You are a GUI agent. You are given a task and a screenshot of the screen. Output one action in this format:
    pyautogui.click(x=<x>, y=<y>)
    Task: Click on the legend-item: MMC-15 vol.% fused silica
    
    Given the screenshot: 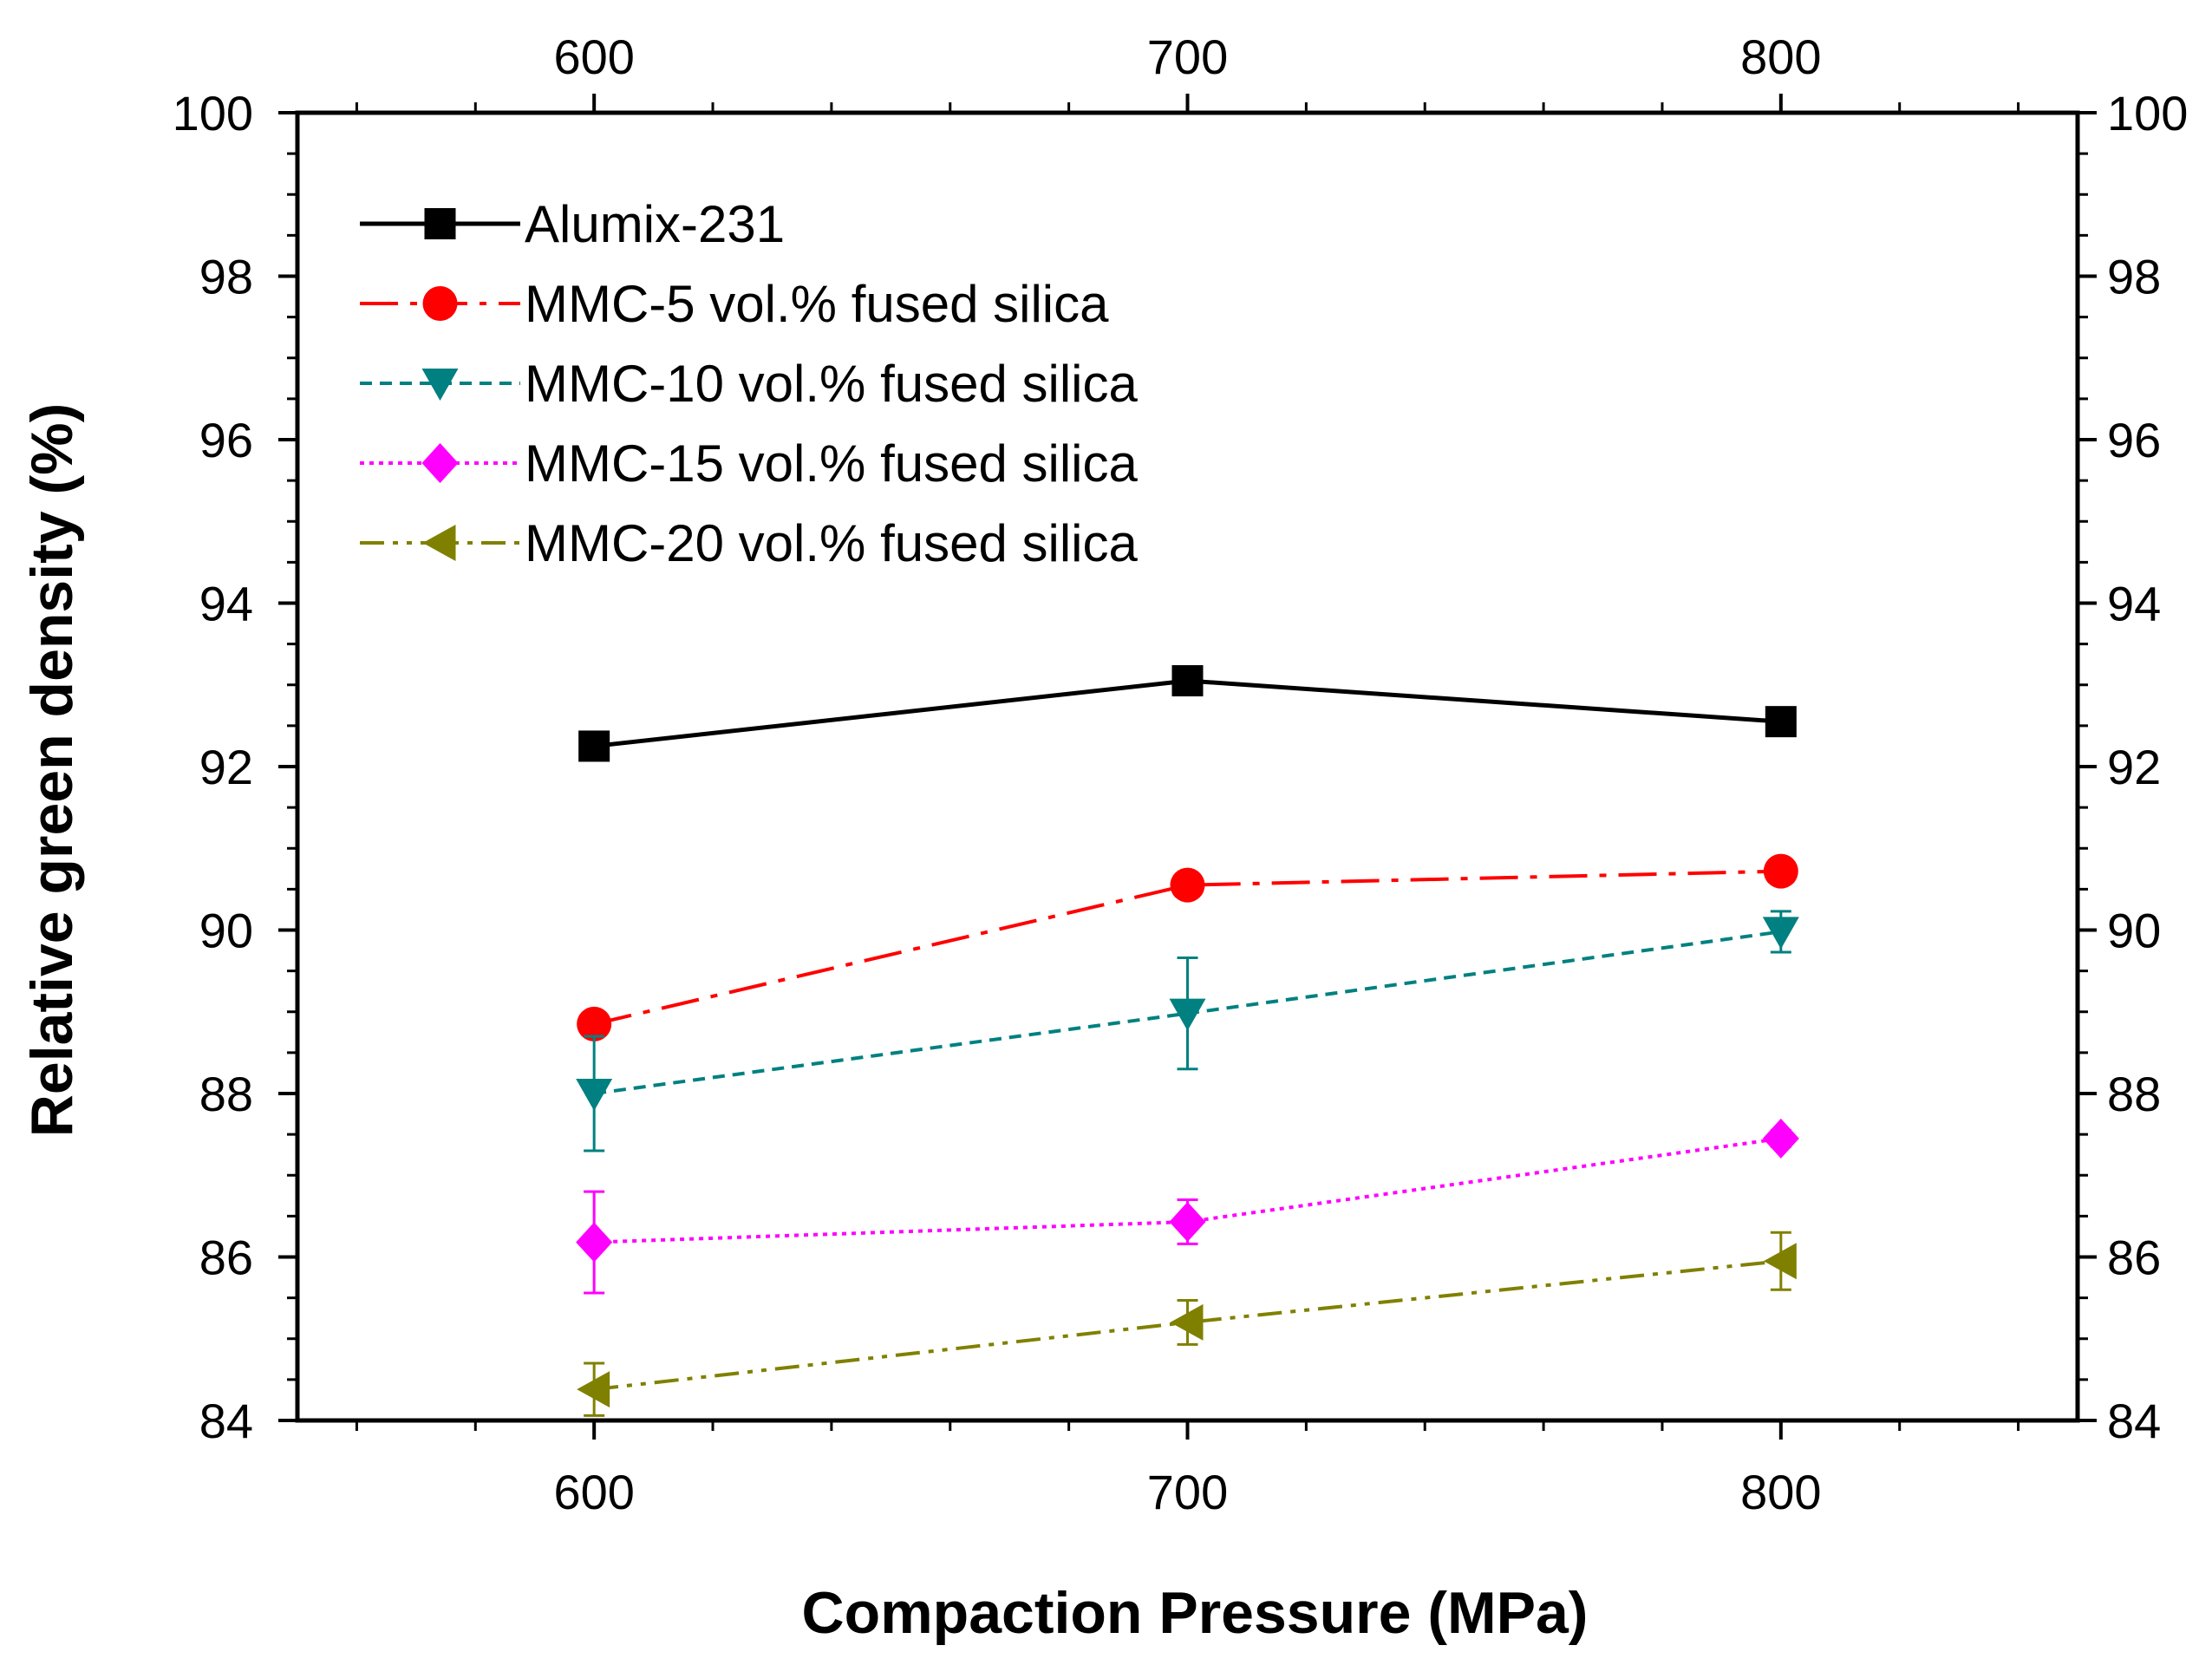 What is the action you would take?
    pyautogui.click(x=749, y=463)
    